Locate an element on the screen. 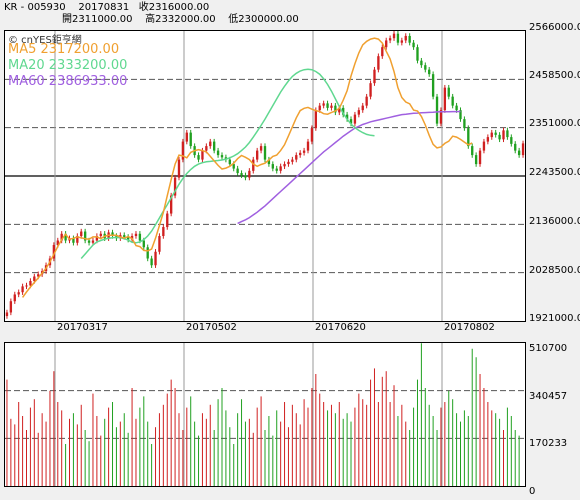 This screenshot has height=500, width=580. price-y-tick: 2351000.00 is located at coordinates (554, 123).